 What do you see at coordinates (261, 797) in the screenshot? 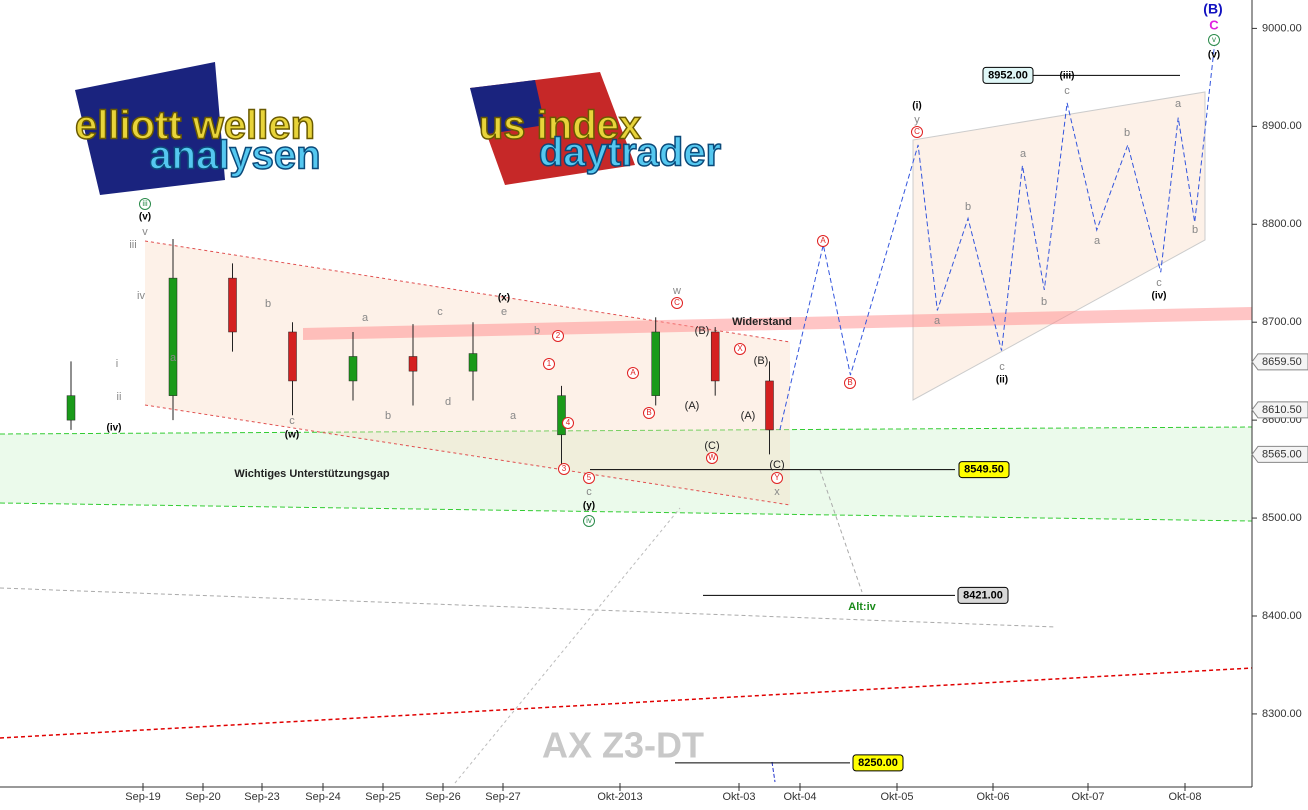
I see `x-tick-label: Sep-23` at bounding box center [261, 797].